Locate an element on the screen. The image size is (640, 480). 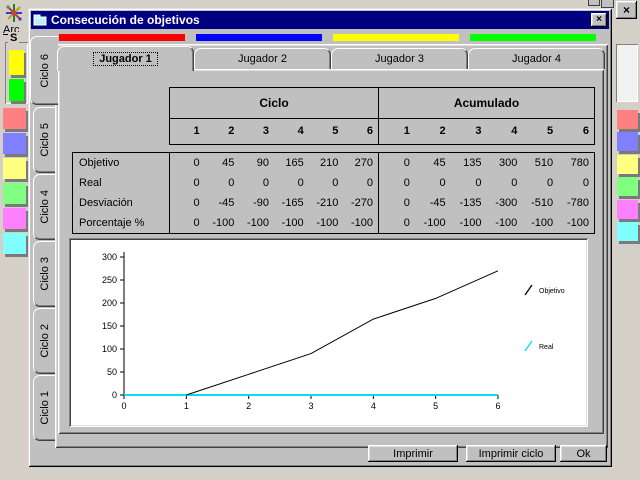
y-tick-label: 0 is located at coordinates (114, 395).